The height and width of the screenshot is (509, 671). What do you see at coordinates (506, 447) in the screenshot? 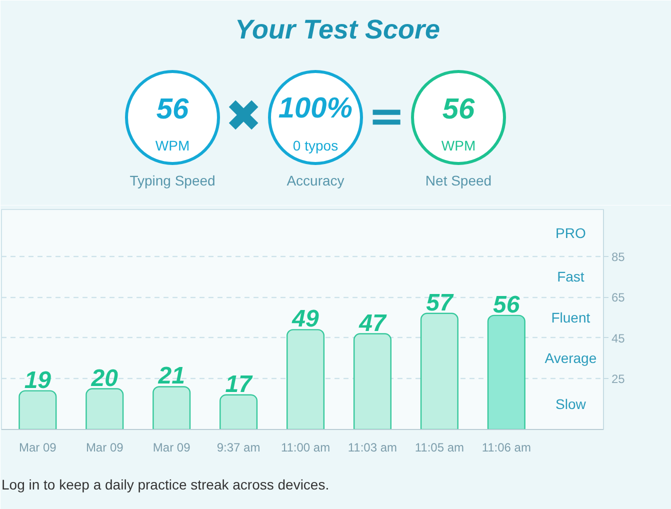
I see `x-tick-label: 11:06 am` at bounding box center [506, 447].